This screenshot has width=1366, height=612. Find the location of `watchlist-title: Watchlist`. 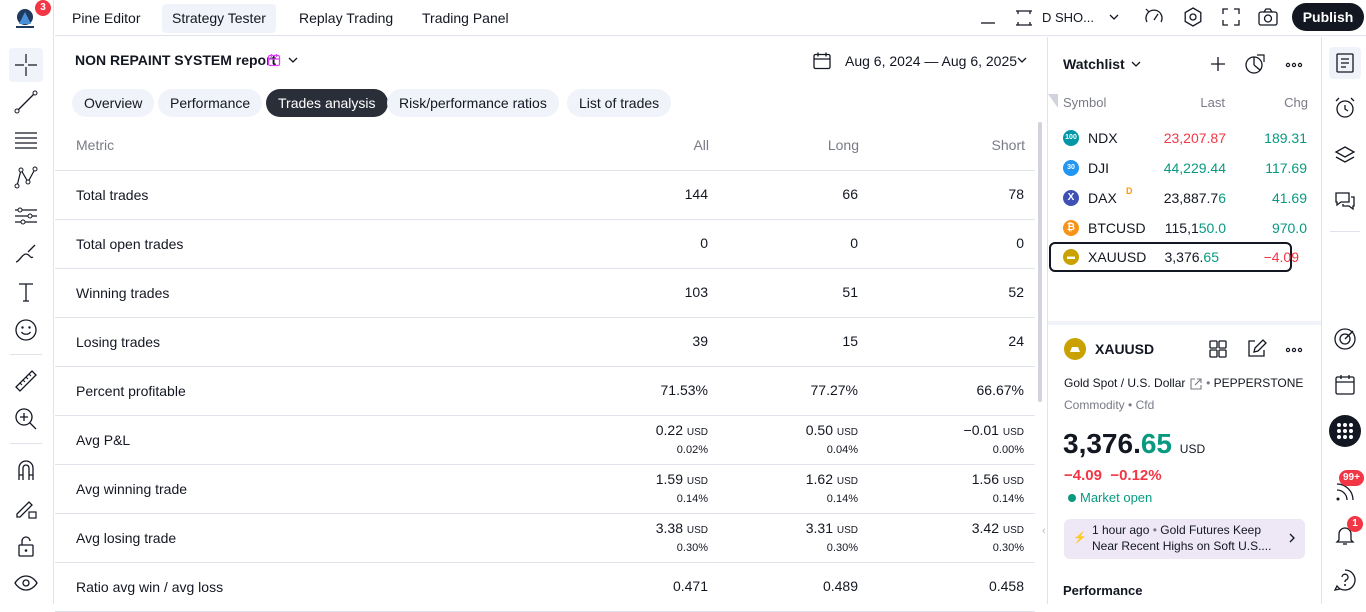

watchlist-title: Watchlist is located at coordinates (1094, 64).